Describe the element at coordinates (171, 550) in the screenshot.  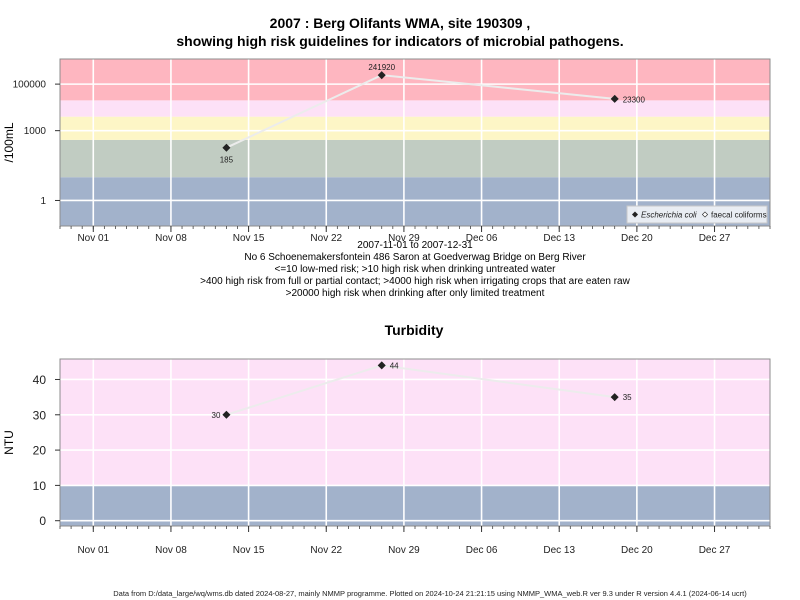
I see `x-tick-label: Nov 08` at that location.